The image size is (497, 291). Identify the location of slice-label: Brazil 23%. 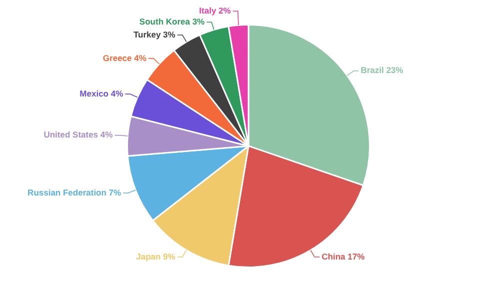
(382, 70).